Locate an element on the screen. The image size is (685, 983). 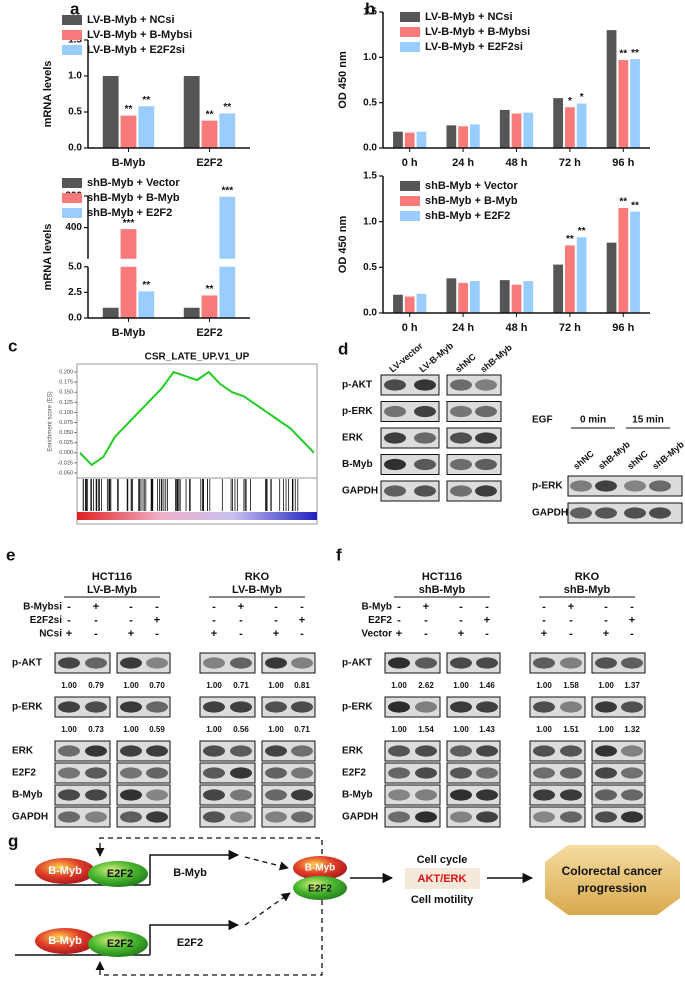
y-tick-label: 1.0 is located at coordinates (370, 221).